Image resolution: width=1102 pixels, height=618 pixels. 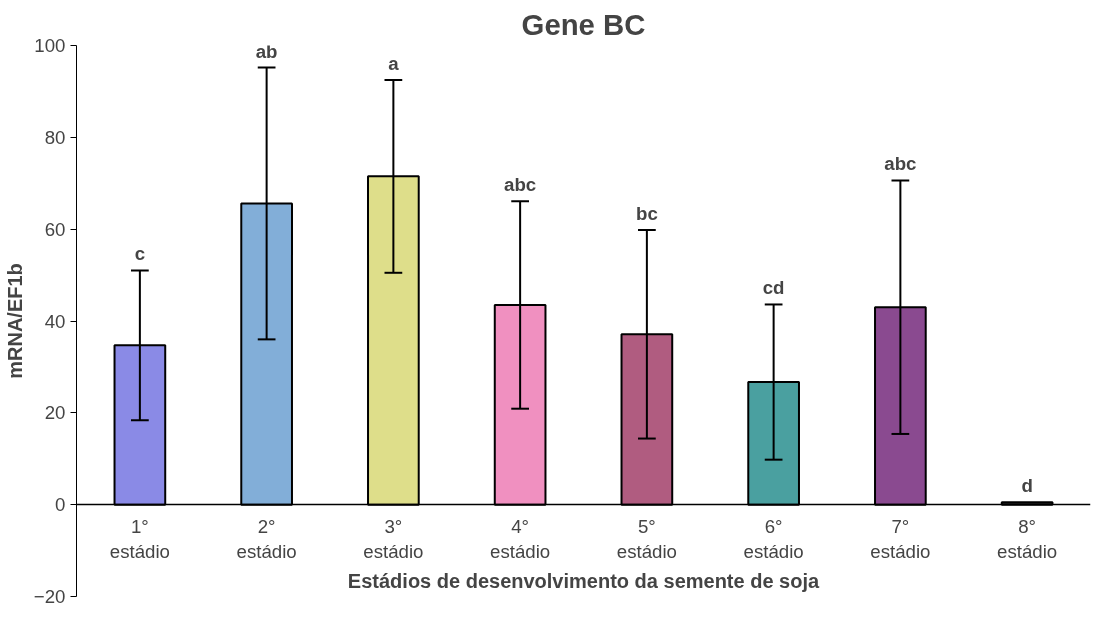 I want to click on x-tick-label: 3° estádio, so click(x=393, y=538).